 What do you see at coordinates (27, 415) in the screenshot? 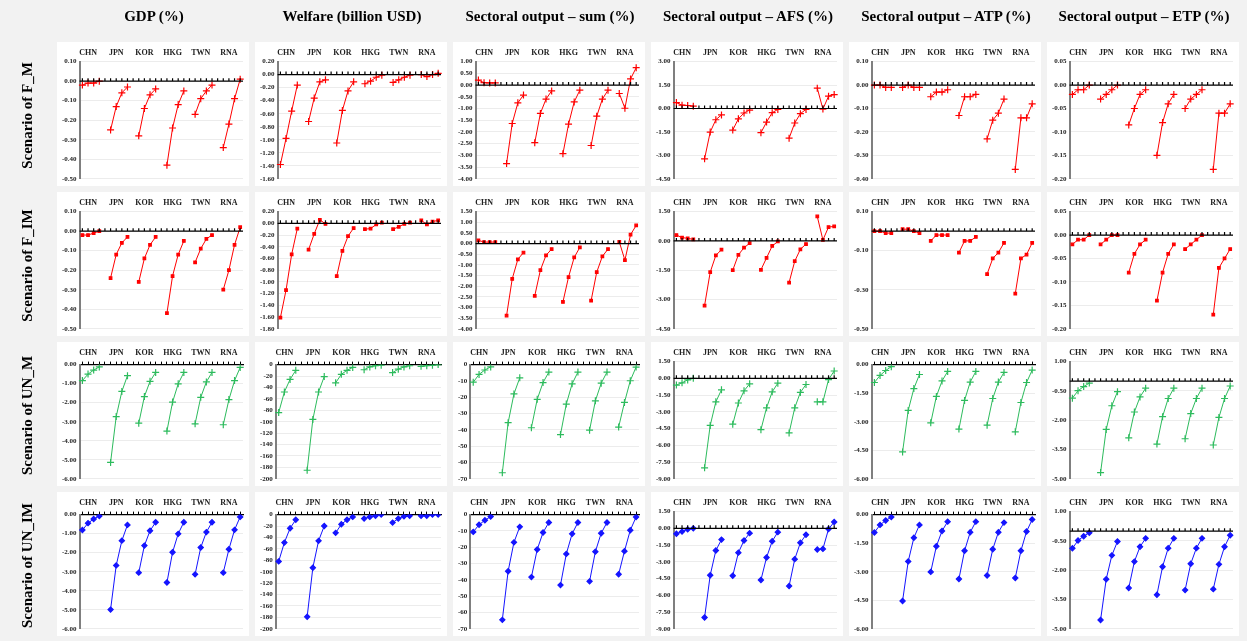
I see `y-axis-title: Scenario of UN_M` at bounding box center [27, 415].